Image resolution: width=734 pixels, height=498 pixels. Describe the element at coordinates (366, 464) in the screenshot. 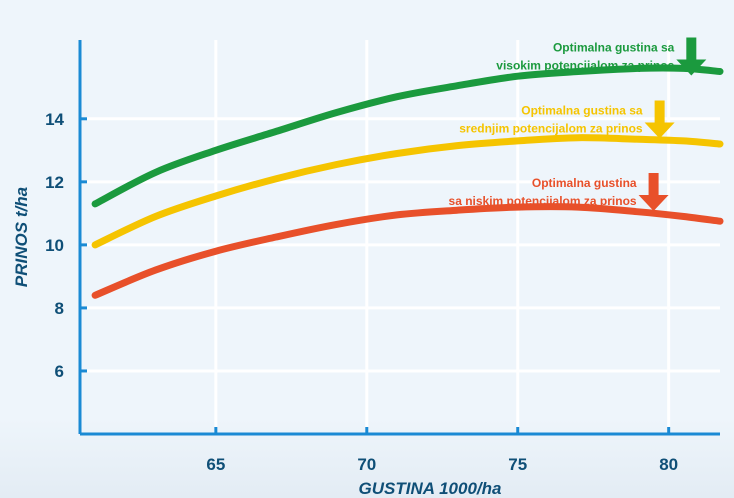

I see `x-tick-label: 70` at that location.